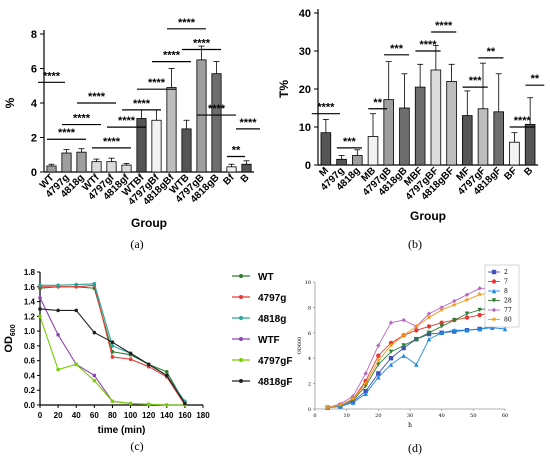 Image resolution: width=550 pixels, height=465 pixels. What do you see at coordinates (94, 415) in the screenshot?
I see `x-tick-label: 60` at bounding box center [94, 415].